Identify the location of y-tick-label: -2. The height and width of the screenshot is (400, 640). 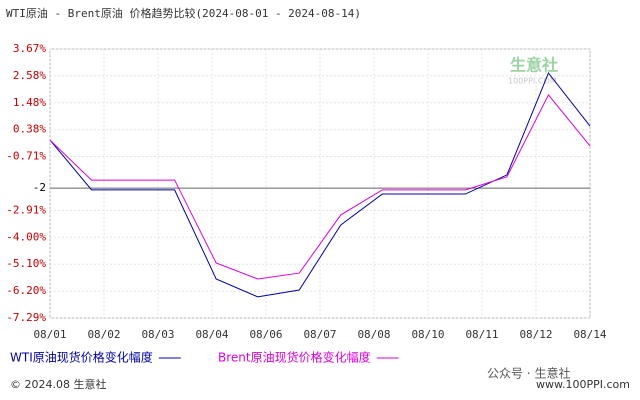
(39, 187).